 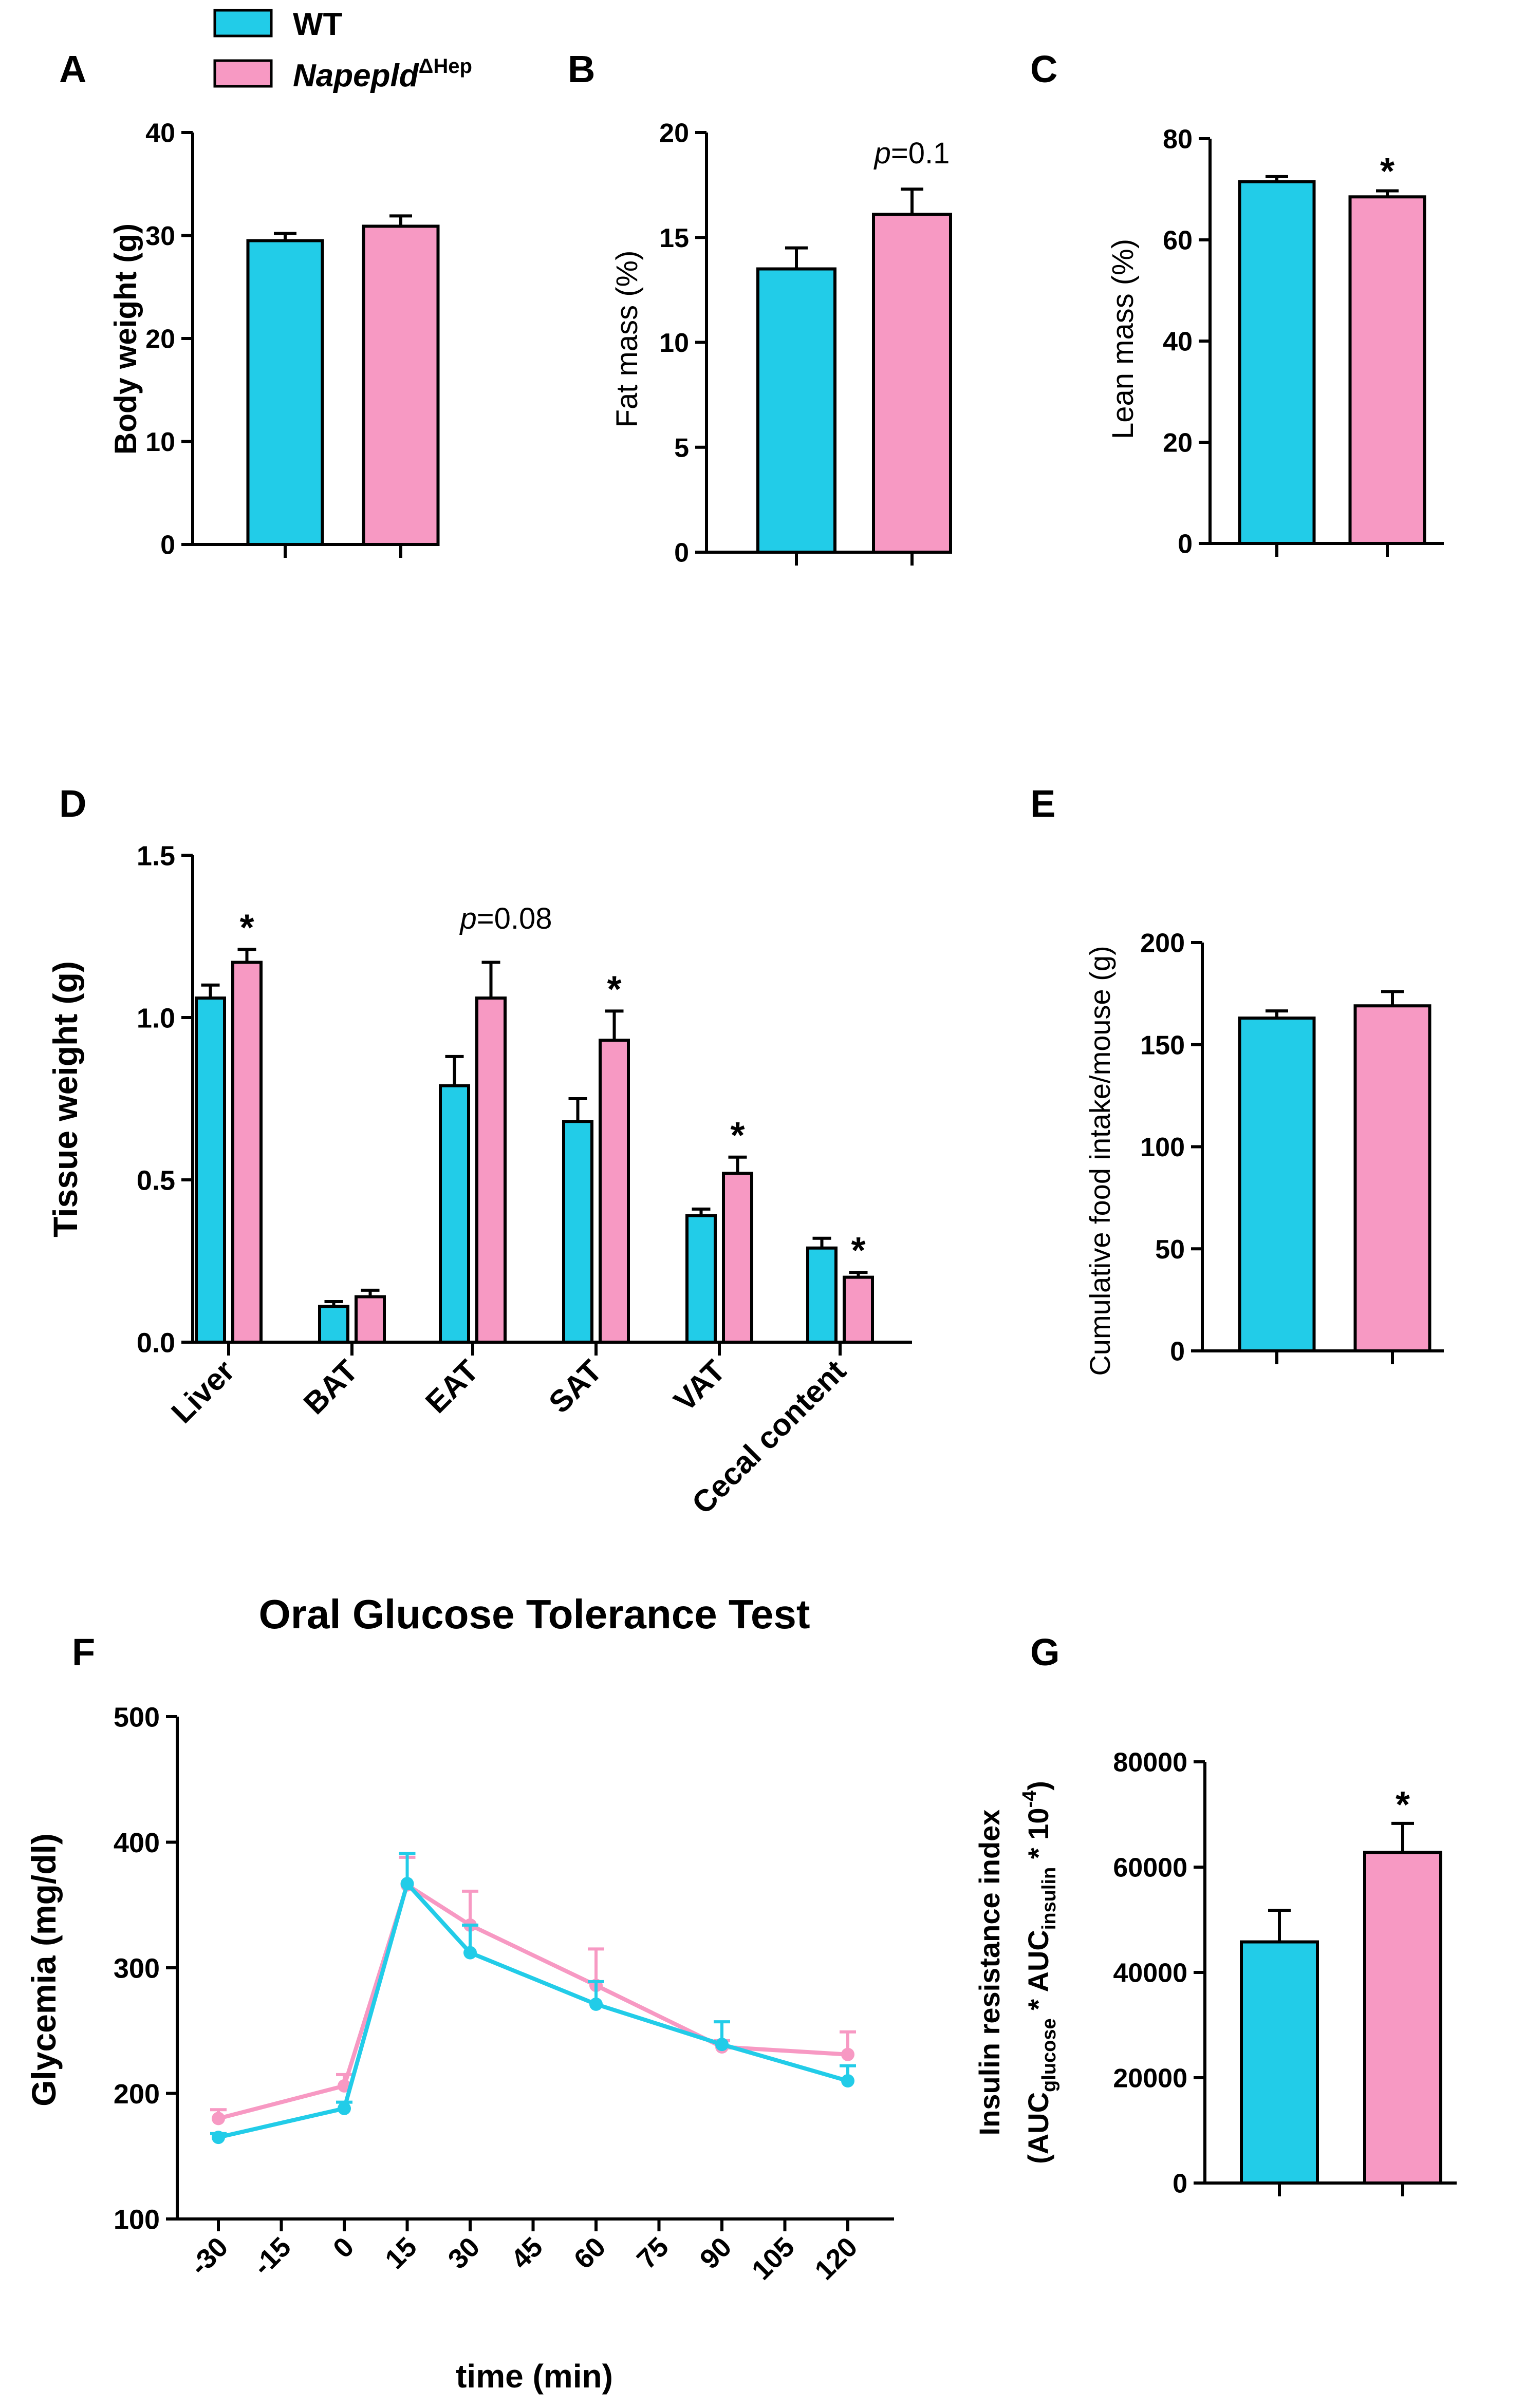 I want to click on panel-a-body-weight-chart: 0 10 20 30 40 Body weight (g), so click(x=274, y=339).